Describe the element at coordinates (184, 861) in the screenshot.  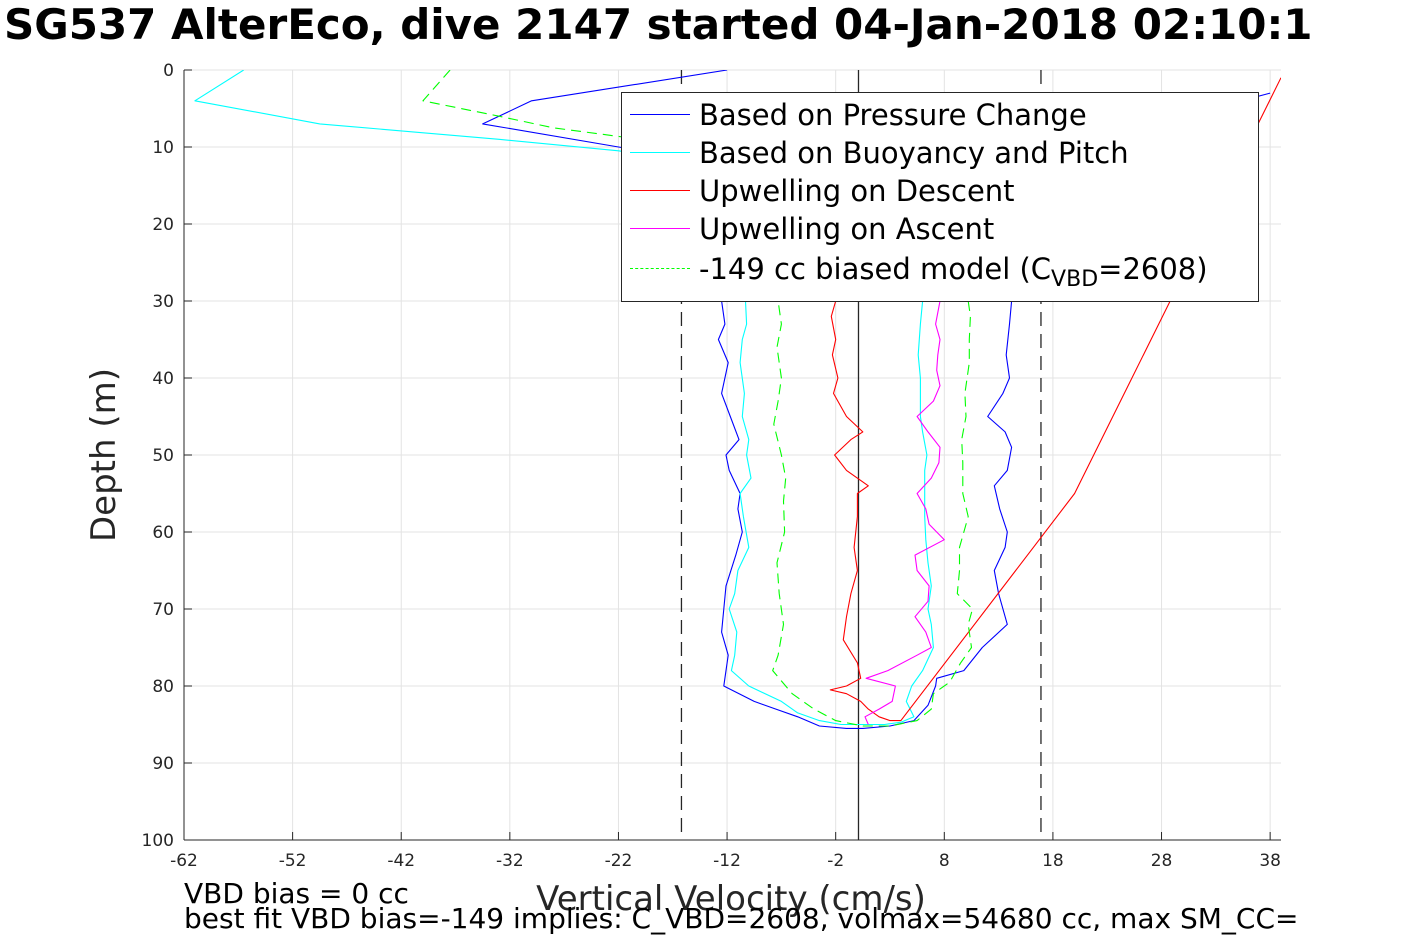
I see `x-tick-label: -62` at that location.